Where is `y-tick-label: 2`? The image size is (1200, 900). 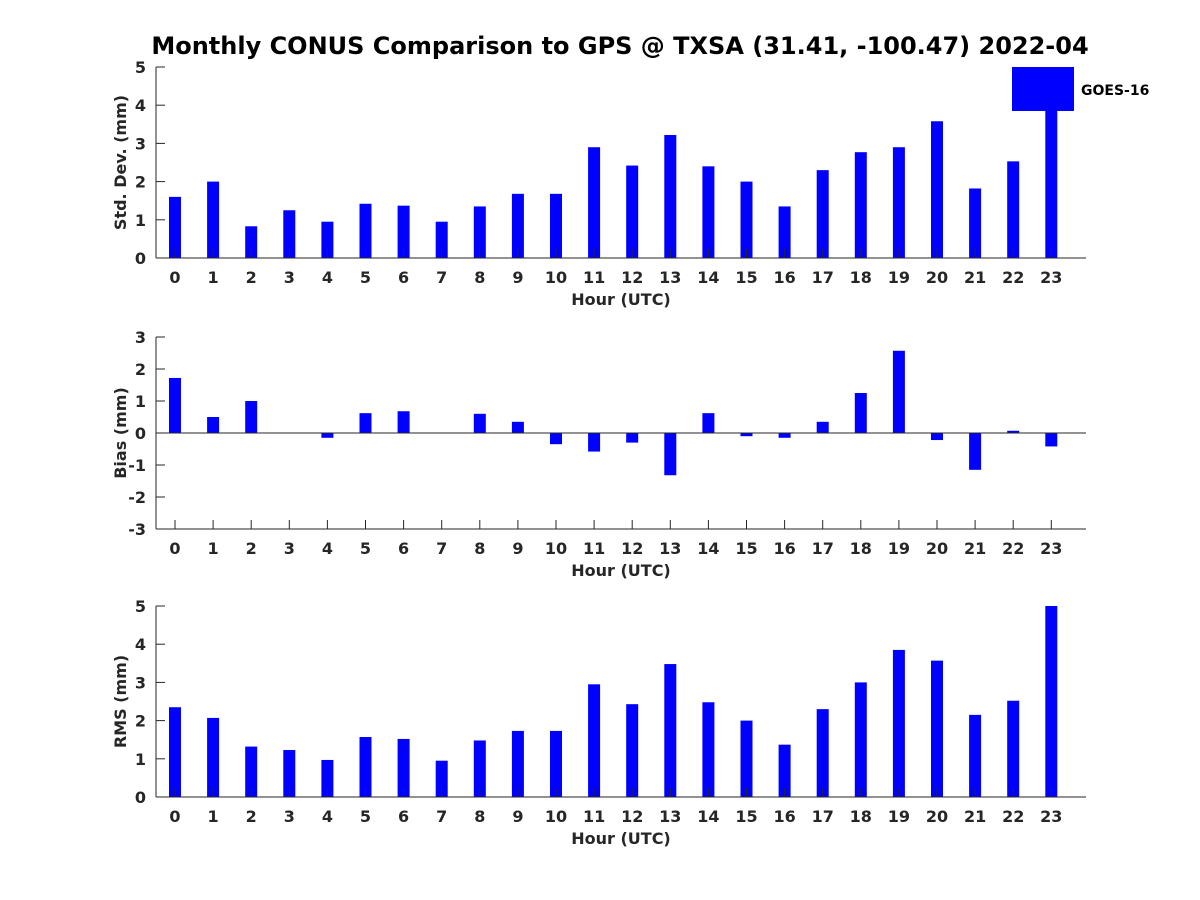 y-tick-label: 2 is located at coordinates (140, 369).